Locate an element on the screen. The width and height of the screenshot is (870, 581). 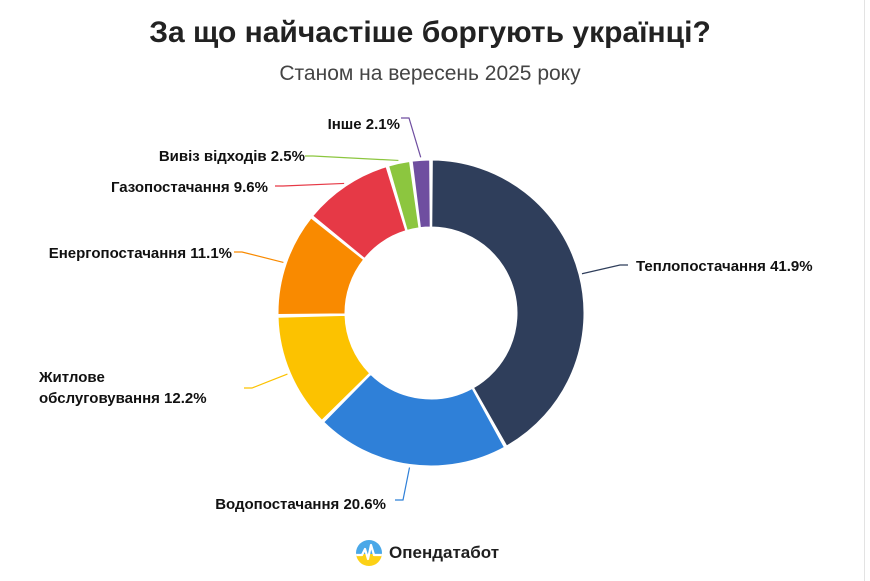
label-water-supply: Водопостачання 20.6% is located at coordinates (300, 504).